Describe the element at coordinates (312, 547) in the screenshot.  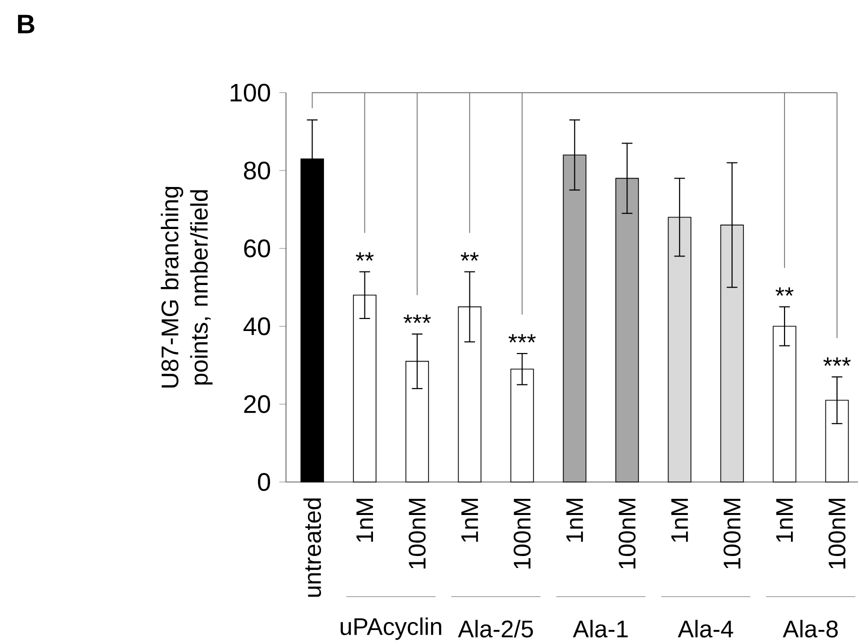
I see `x-tick-label: untreated` at that location.